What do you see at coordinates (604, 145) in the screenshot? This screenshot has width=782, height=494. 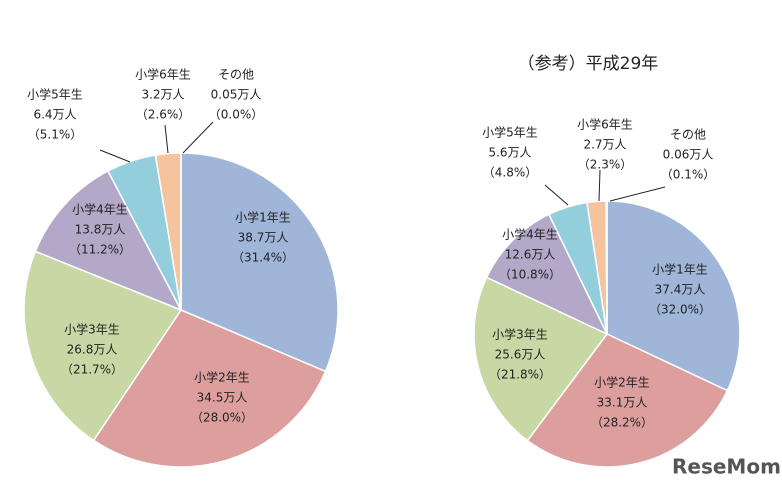 I see `slice-amount: 2.7万人` at bounding box center [604, 145].